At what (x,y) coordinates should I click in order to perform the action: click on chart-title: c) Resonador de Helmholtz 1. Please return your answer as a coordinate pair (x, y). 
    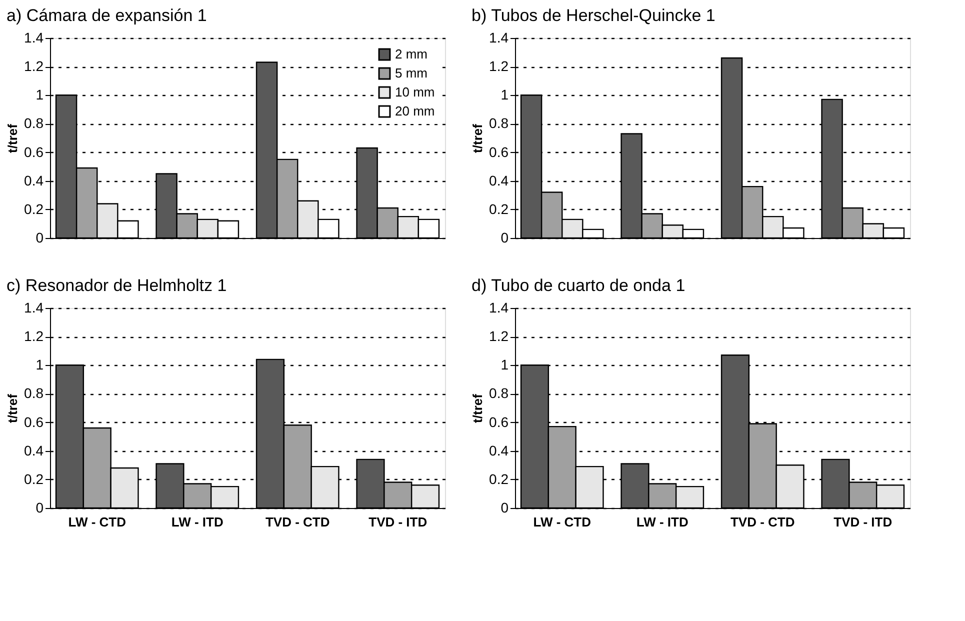
    Looking at the image, I should click on (116, 285).